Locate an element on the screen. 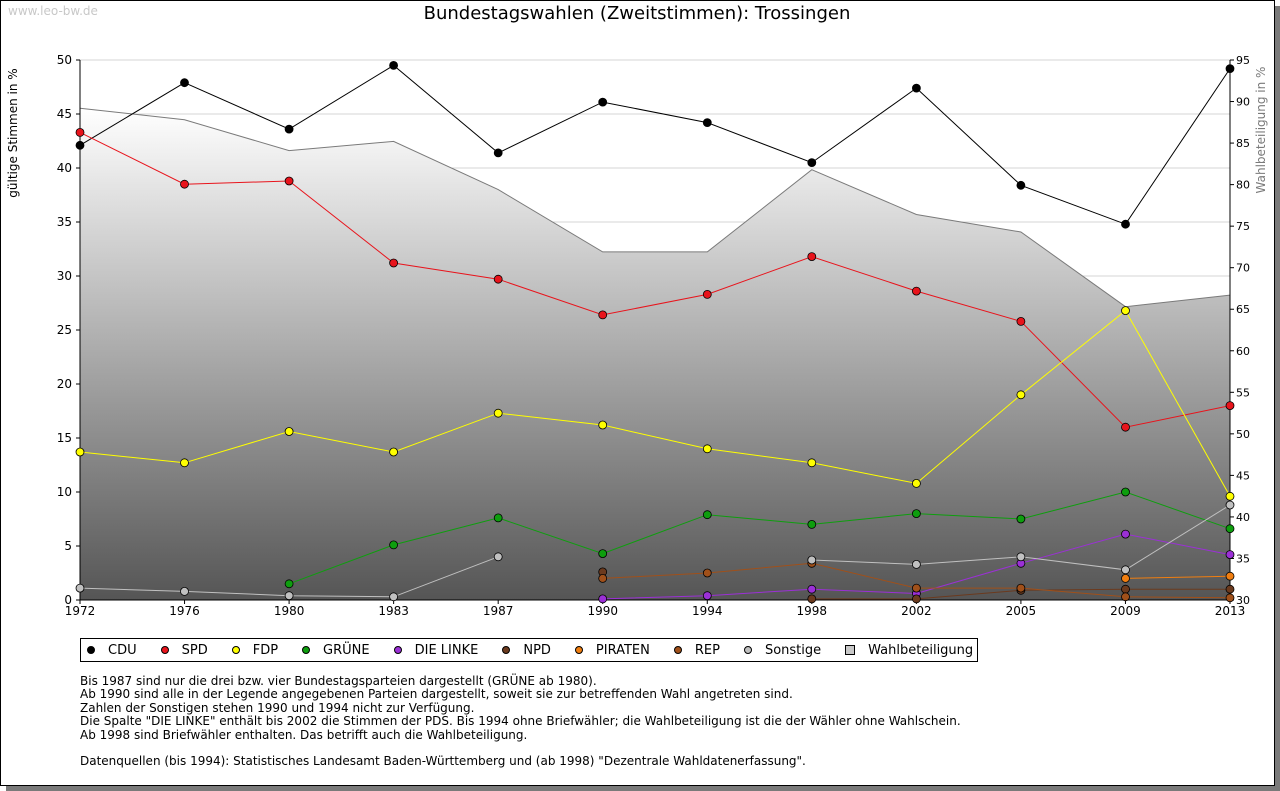 The image size is (1280, 791). x-tick-label: 2009 is located at coordinates (1125, 611).